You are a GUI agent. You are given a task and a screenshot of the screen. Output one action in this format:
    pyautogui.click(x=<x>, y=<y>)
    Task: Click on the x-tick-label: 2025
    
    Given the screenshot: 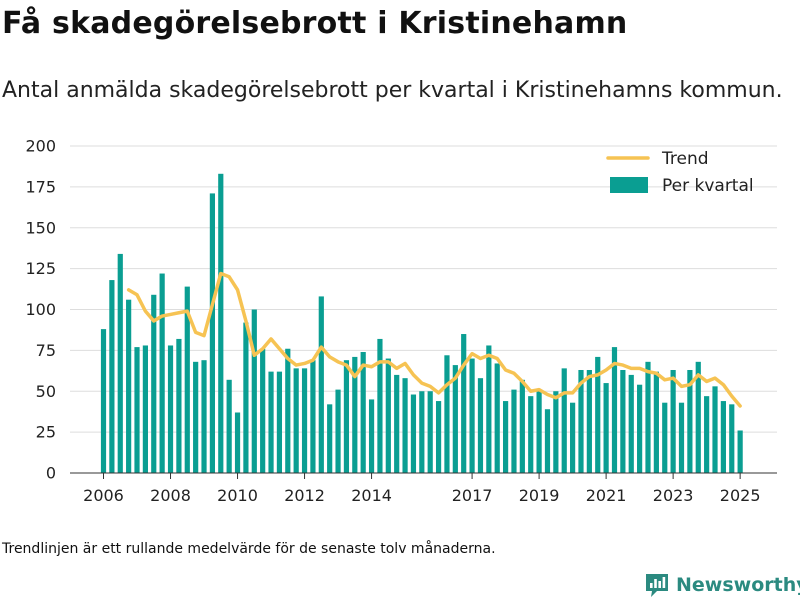 What is the action you would take?
    pyautogui.click(x=740, y=495)
    